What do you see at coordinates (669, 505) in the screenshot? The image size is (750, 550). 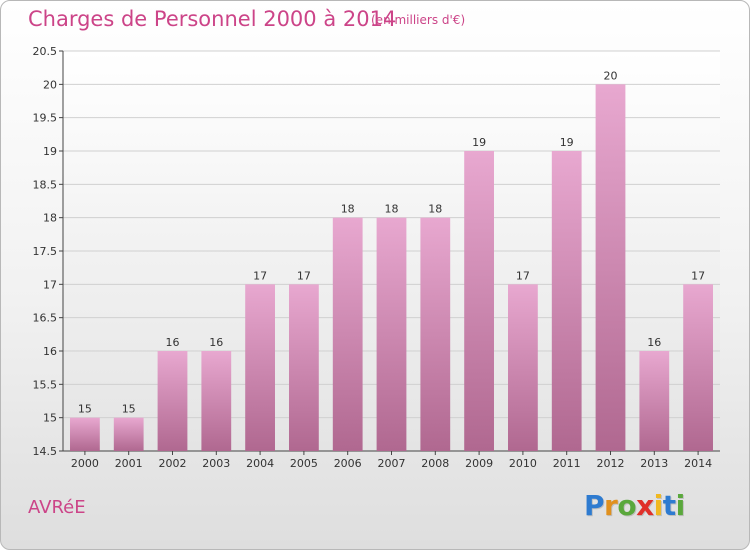 I see `logo-letter: t` at bounding box center [669, 505].